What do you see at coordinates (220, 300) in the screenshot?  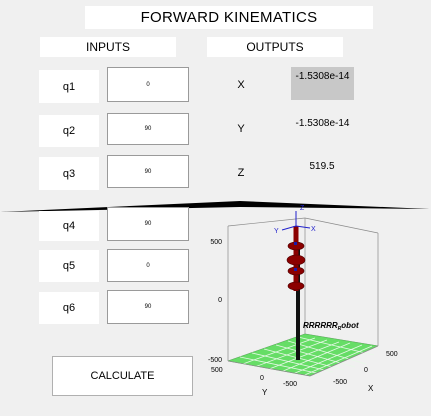 I see `z-tick-0: 0` at bounding box center [220, 300].